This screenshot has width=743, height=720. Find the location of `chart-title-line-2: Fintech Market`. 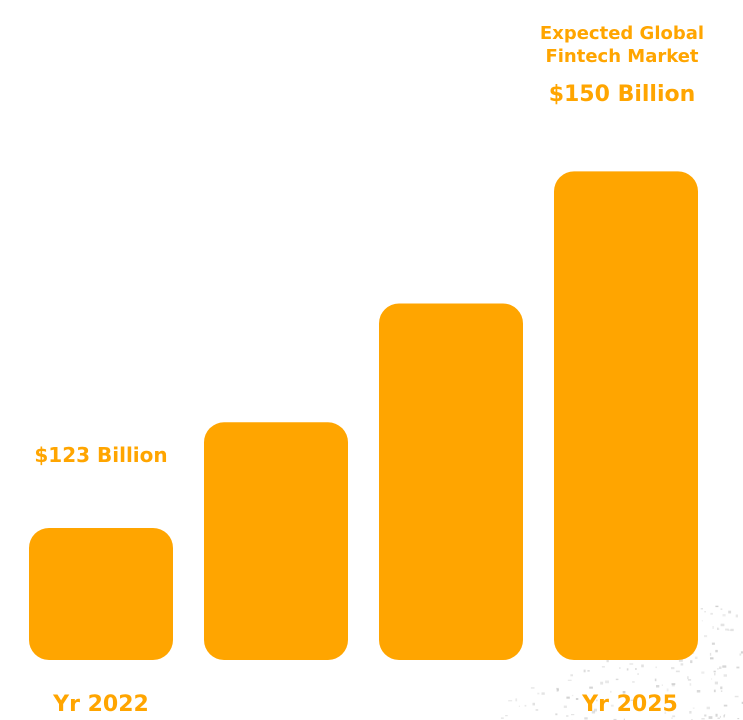

chart-title-line-2: Fintech Market is located at coordinates (621, 56).